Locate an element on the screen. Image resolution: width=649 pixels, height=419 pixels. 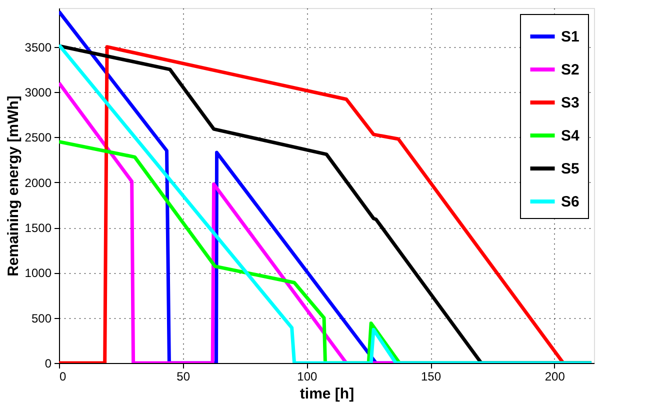
x-tick-label: 50 is located at coordinates (183, 377).